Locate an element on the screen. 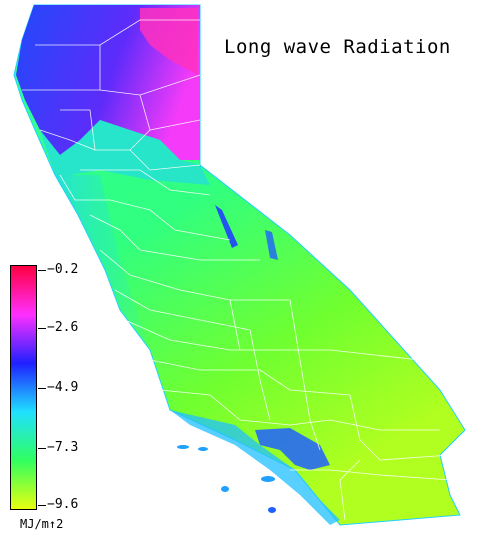  sierra-streak is located at coordinates (226, 226).